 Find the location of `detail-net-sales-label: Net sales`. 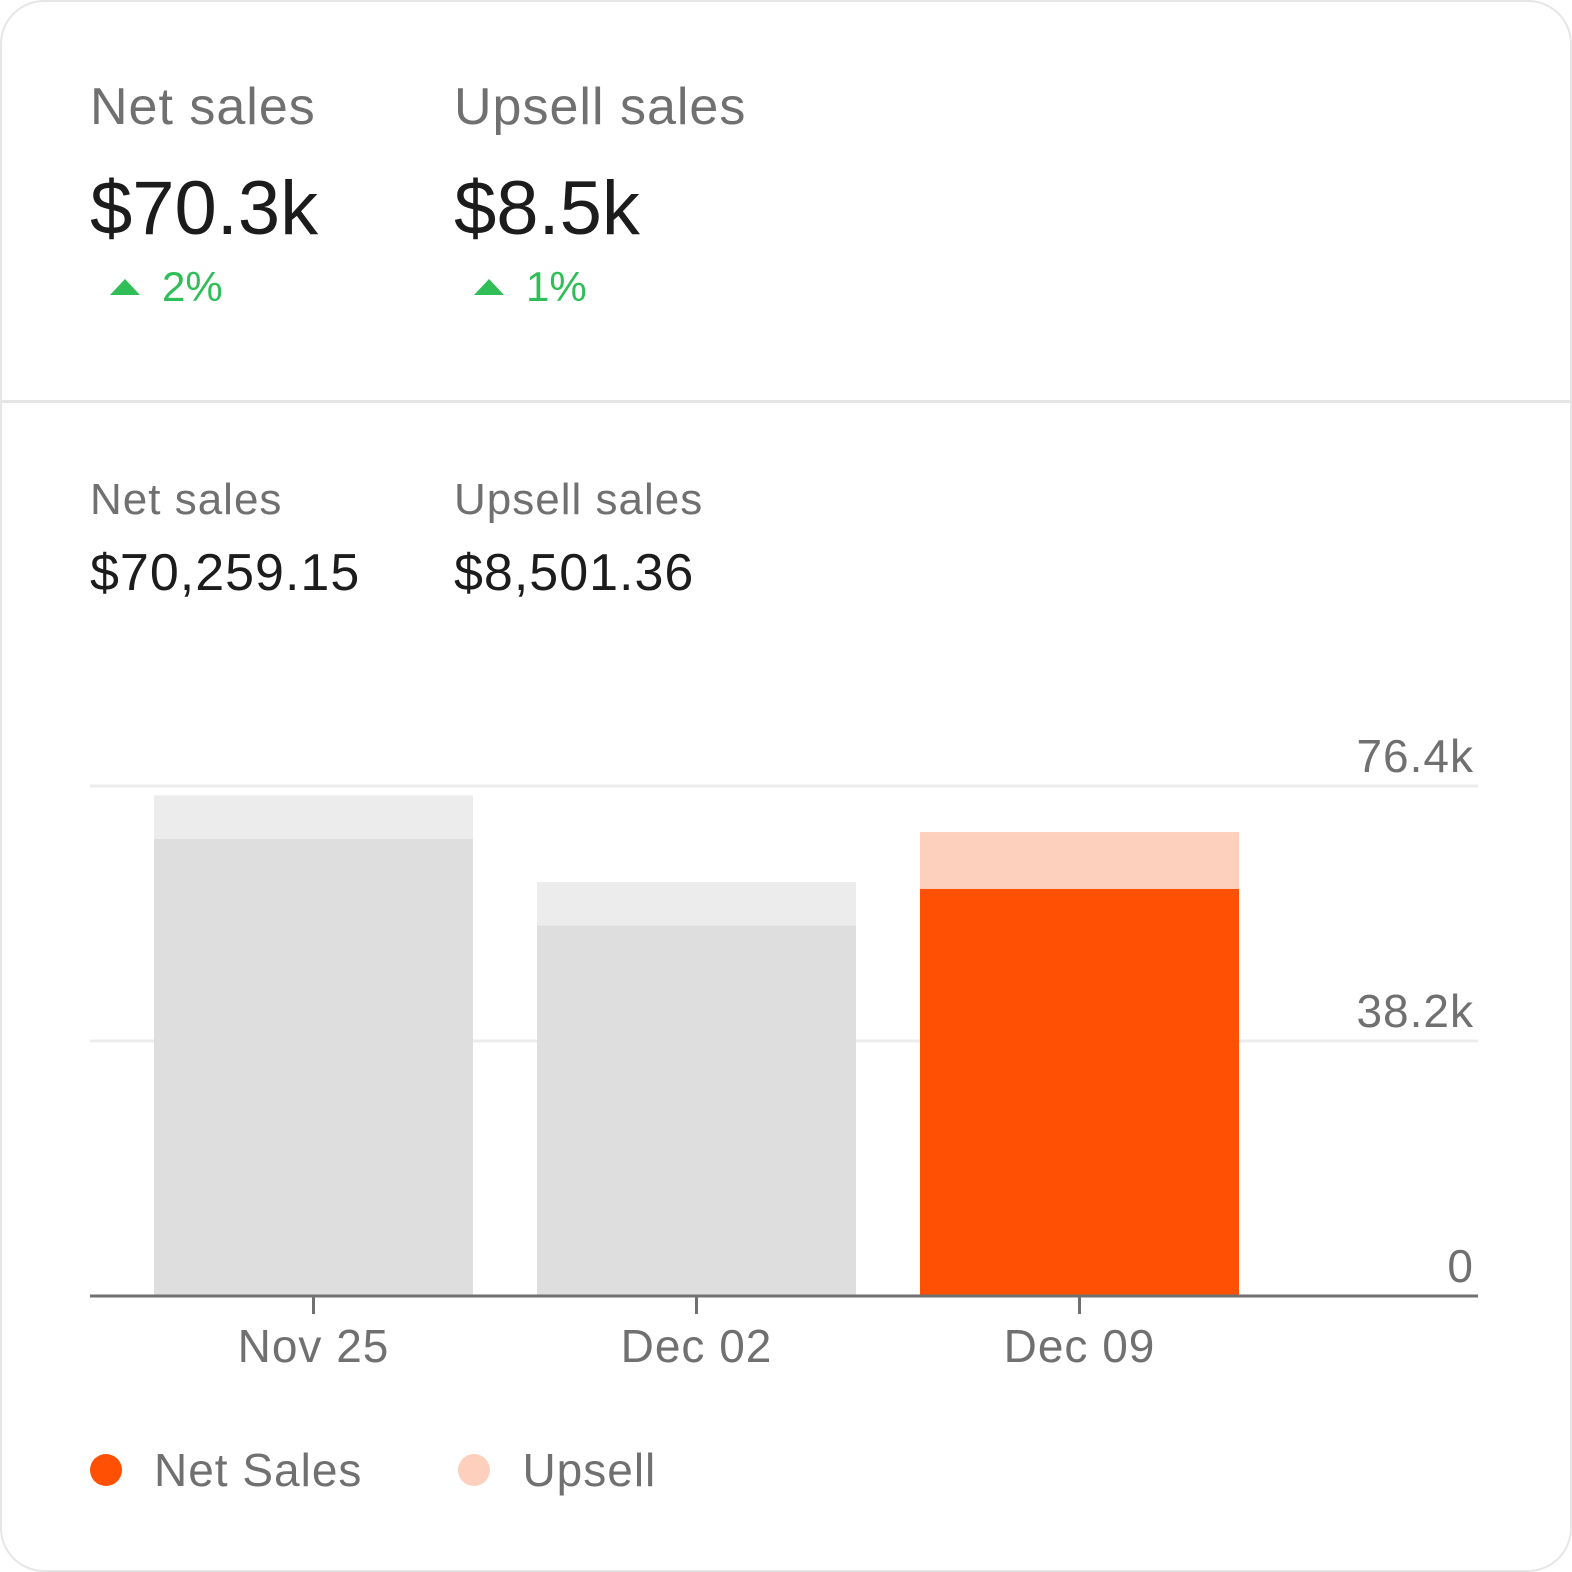

detail-net-sales-label: Net sales is located at coordinates (186, 499).